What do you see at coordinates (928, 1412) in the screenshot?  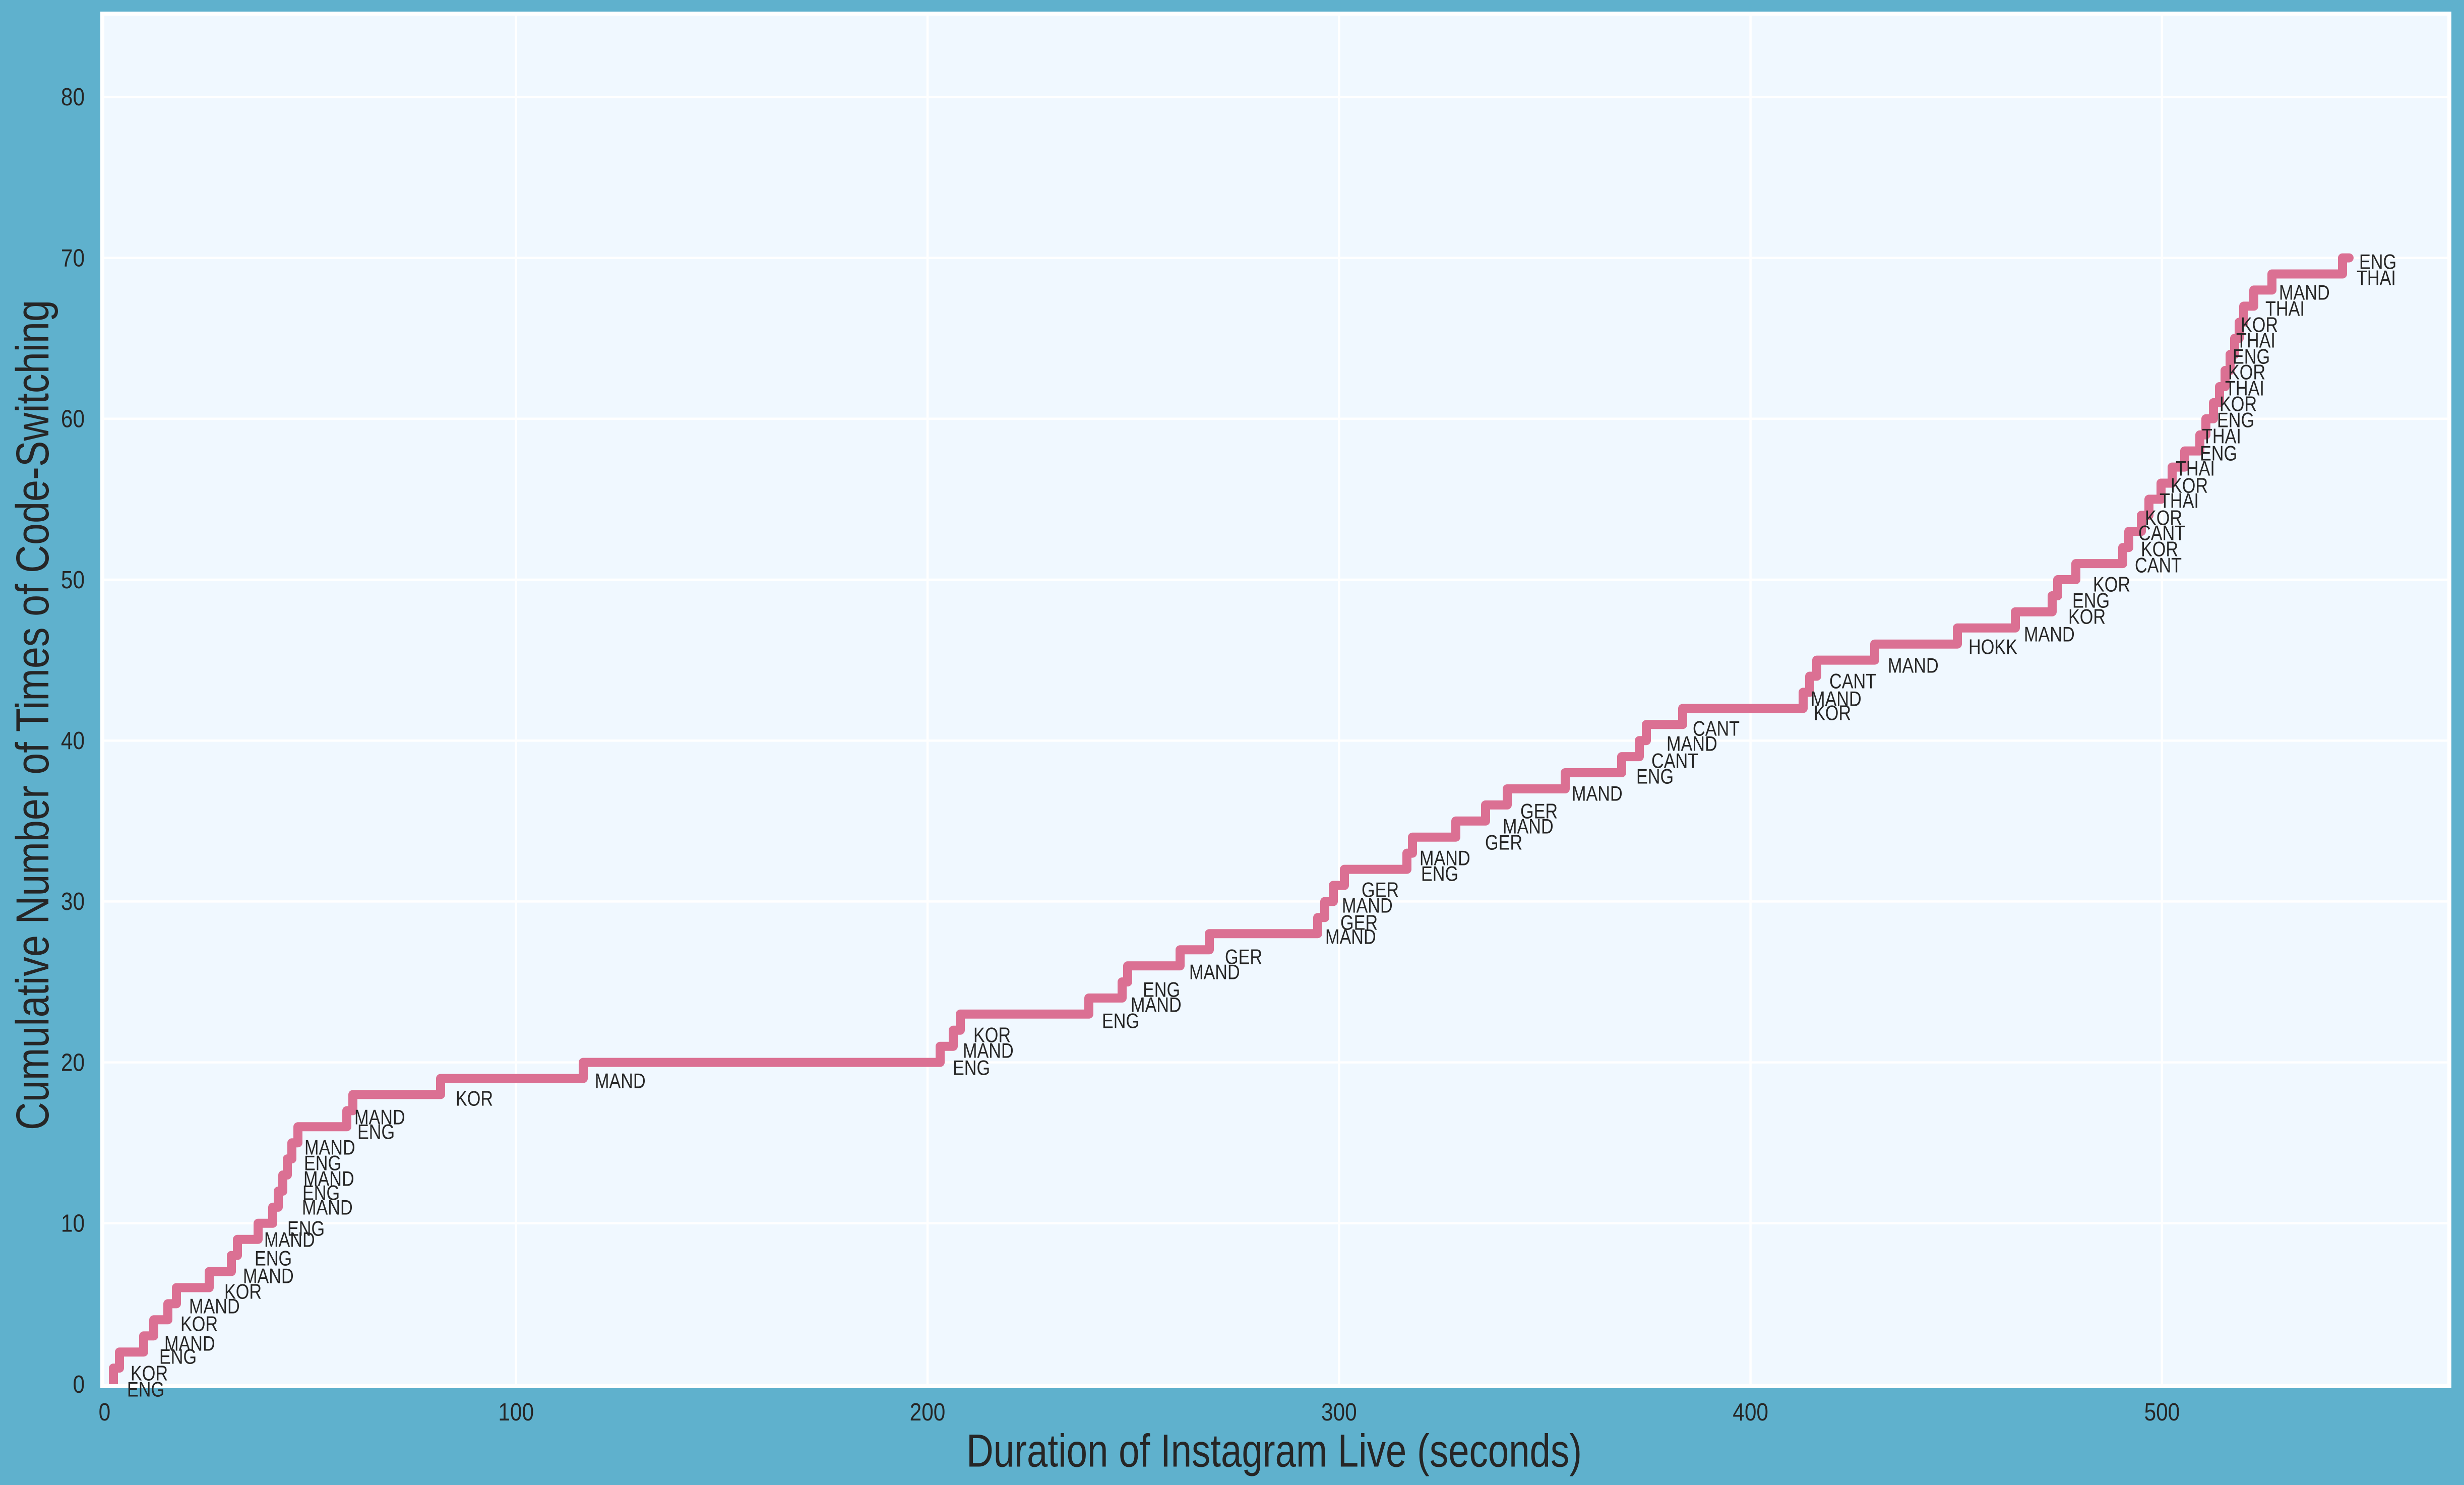 I see `svg-text: 200` at bounding box center [928, 1412].